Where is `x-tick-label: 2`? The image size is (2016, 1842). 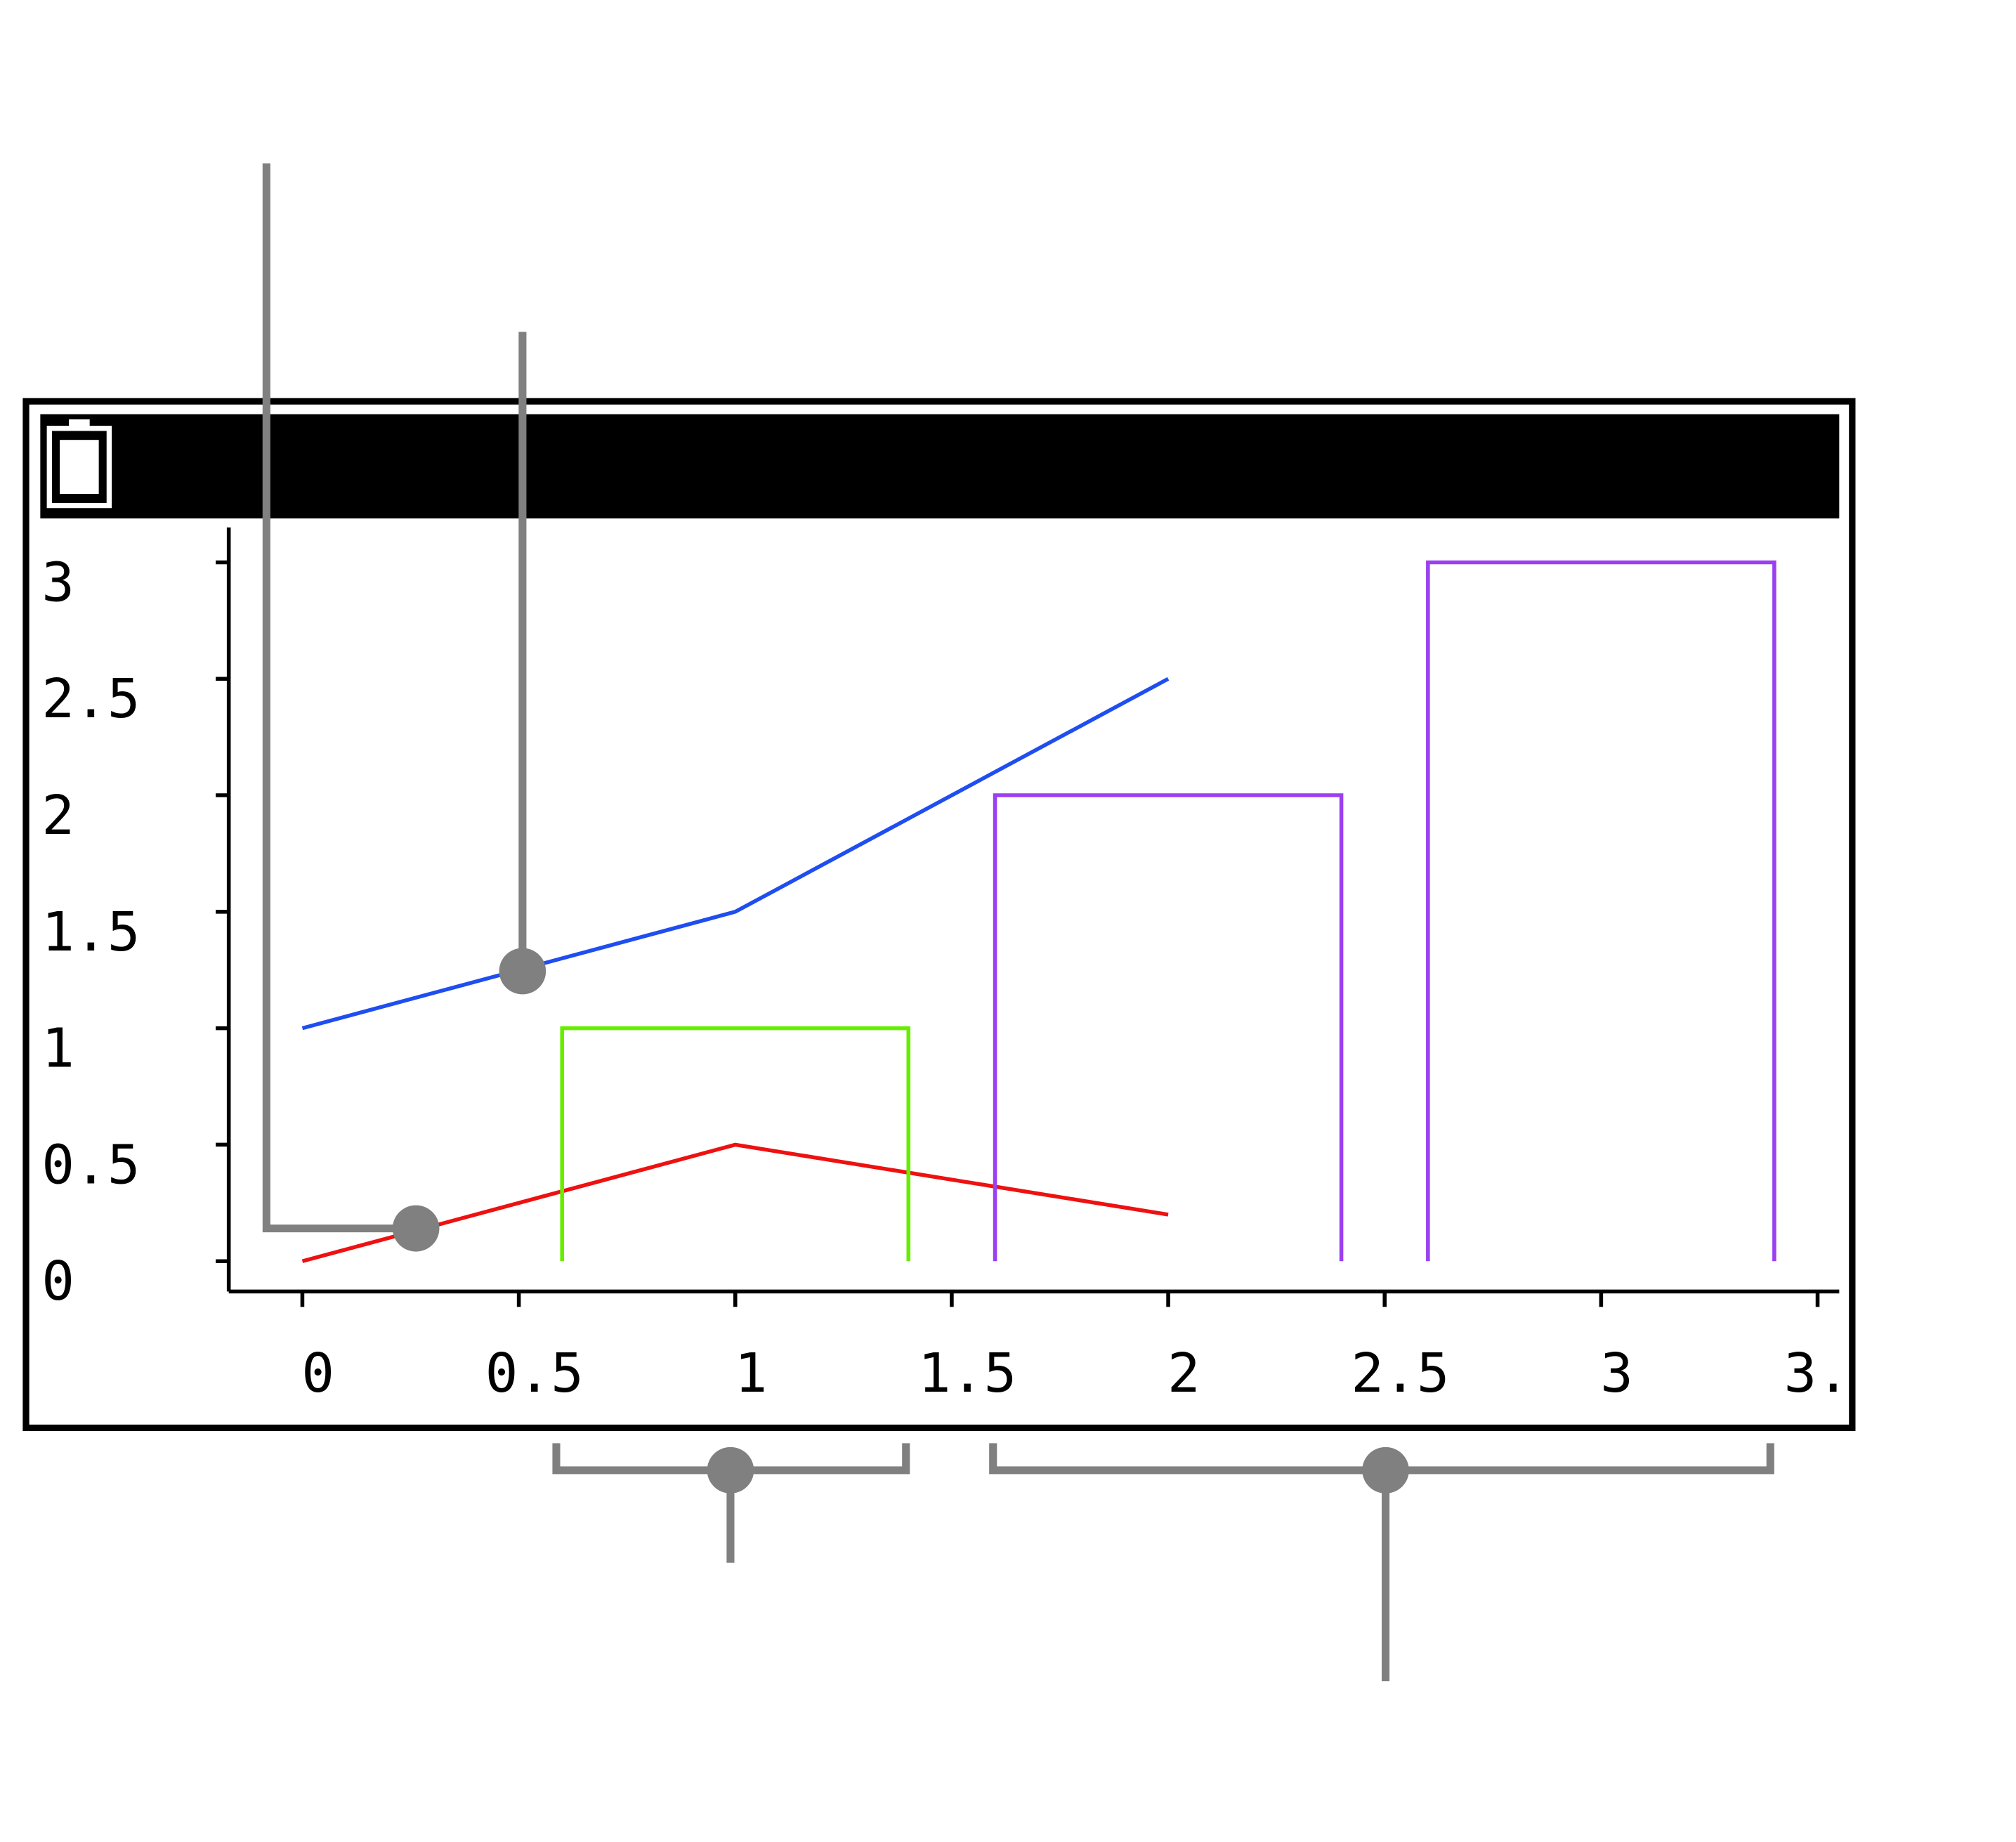 x-tick-label: 2 is located at coordinates (1183, 1374).